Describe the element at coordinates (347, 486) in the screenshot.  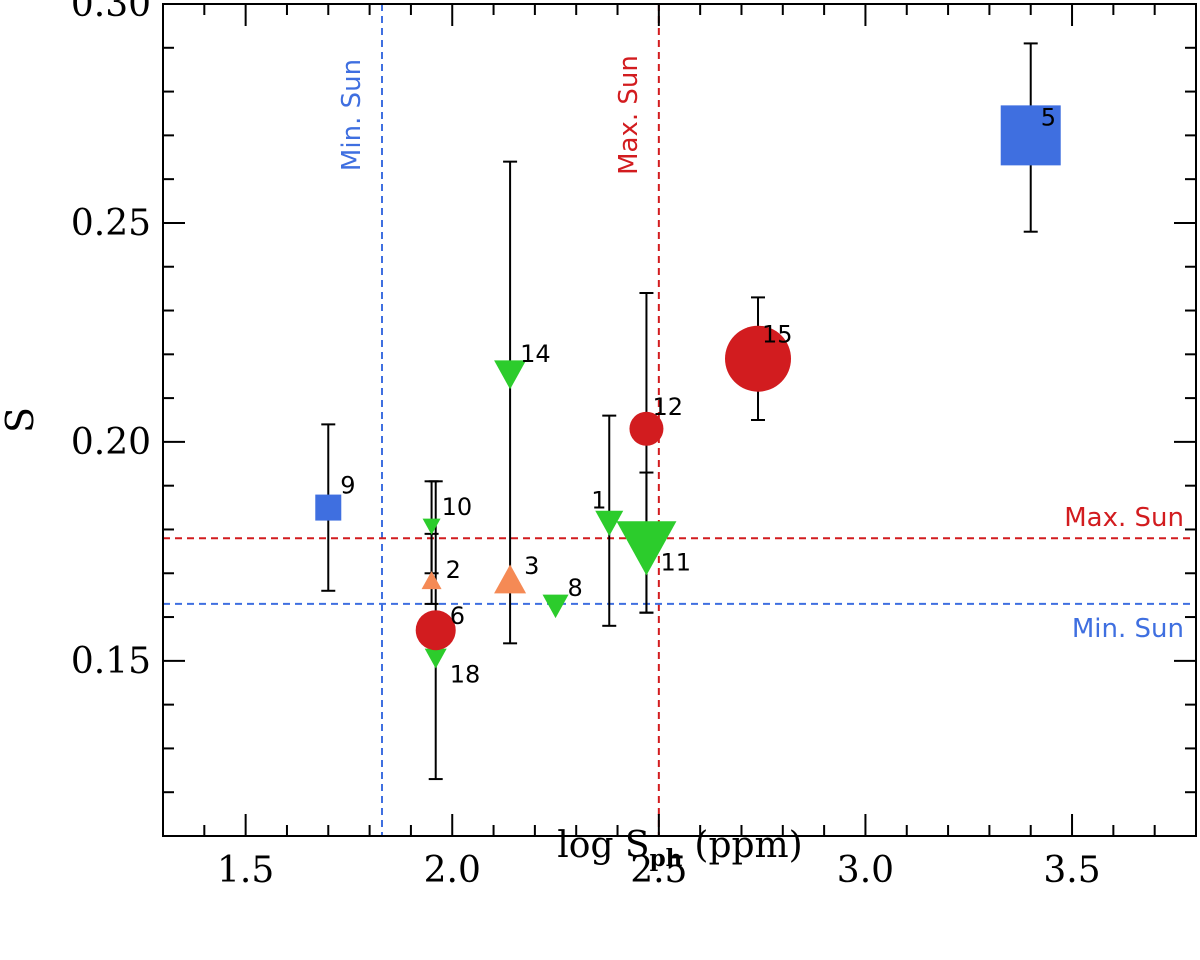
I see `point-label-9: 9` at that location.